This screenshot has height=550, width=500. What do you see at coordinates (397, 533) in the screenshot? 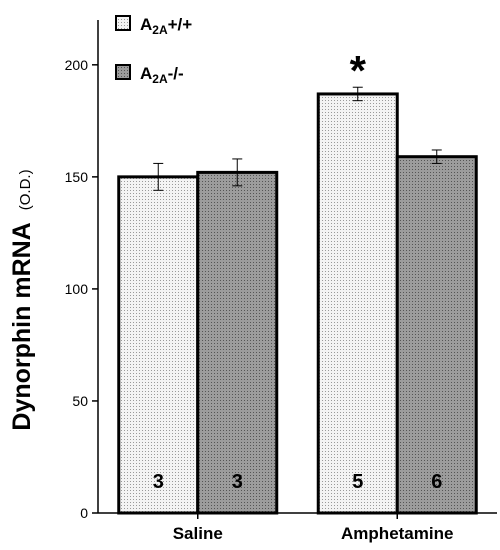
I see `x-tick-label: Amphetamine` at bounding box center [397, 533].